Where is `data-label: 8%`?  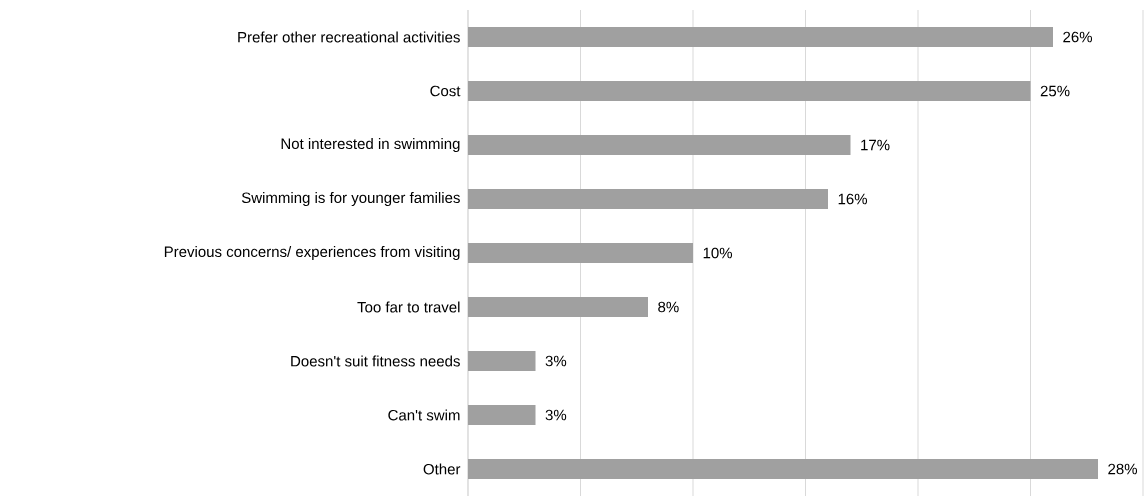
data-label: 8% is located at coordinates (668, 307).